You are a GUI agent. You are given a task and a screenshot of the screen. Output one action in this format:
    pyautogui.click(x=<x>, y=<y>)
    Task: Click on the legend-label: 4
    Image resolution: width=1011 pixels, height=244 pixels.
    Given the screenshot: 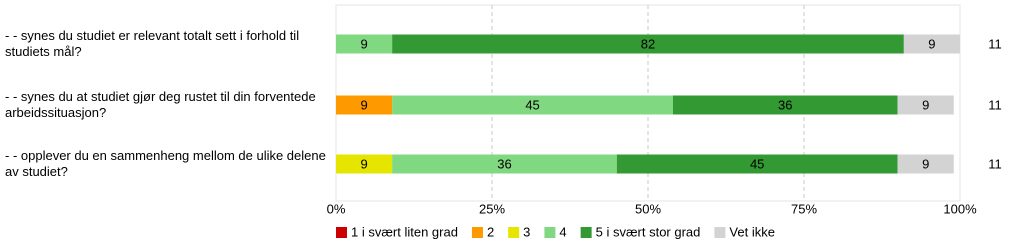 What is the action you would take?
    pyautogui.click(x=562, y=231)
    